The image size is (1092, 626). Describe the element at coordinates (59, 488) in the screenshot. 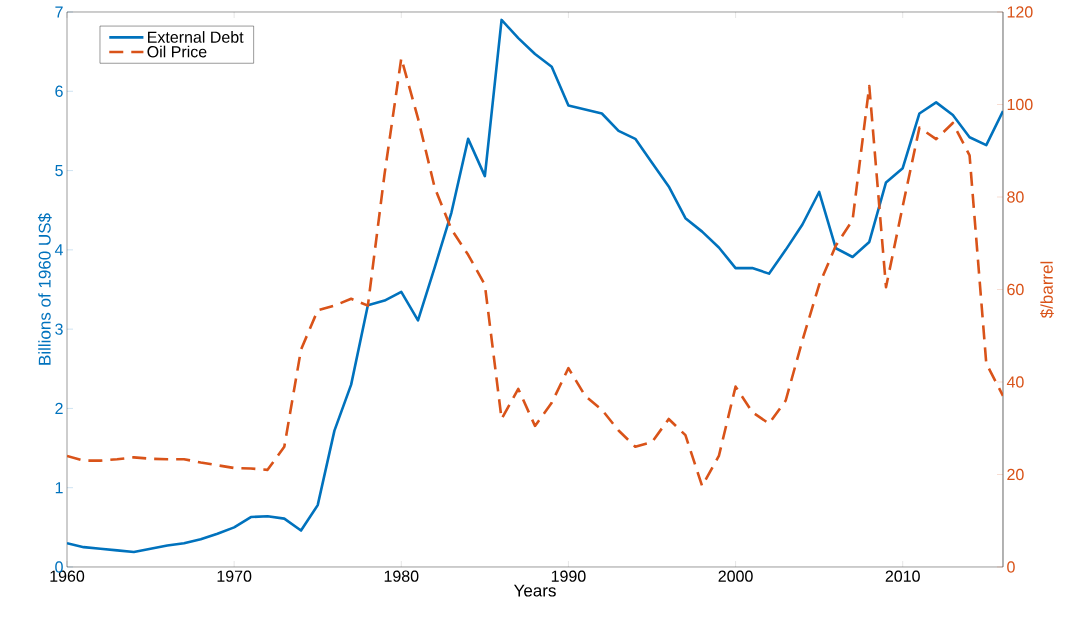

I see `y-tick-label: 1` at that location.